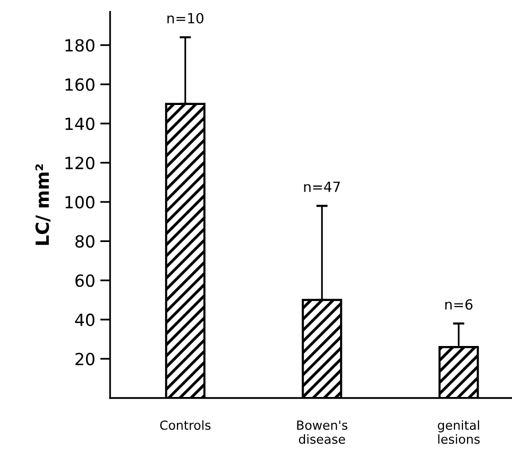  Describe the element at coordinates (85, 359) in the screenshot. I see `y-tick-label: 20` at that location.